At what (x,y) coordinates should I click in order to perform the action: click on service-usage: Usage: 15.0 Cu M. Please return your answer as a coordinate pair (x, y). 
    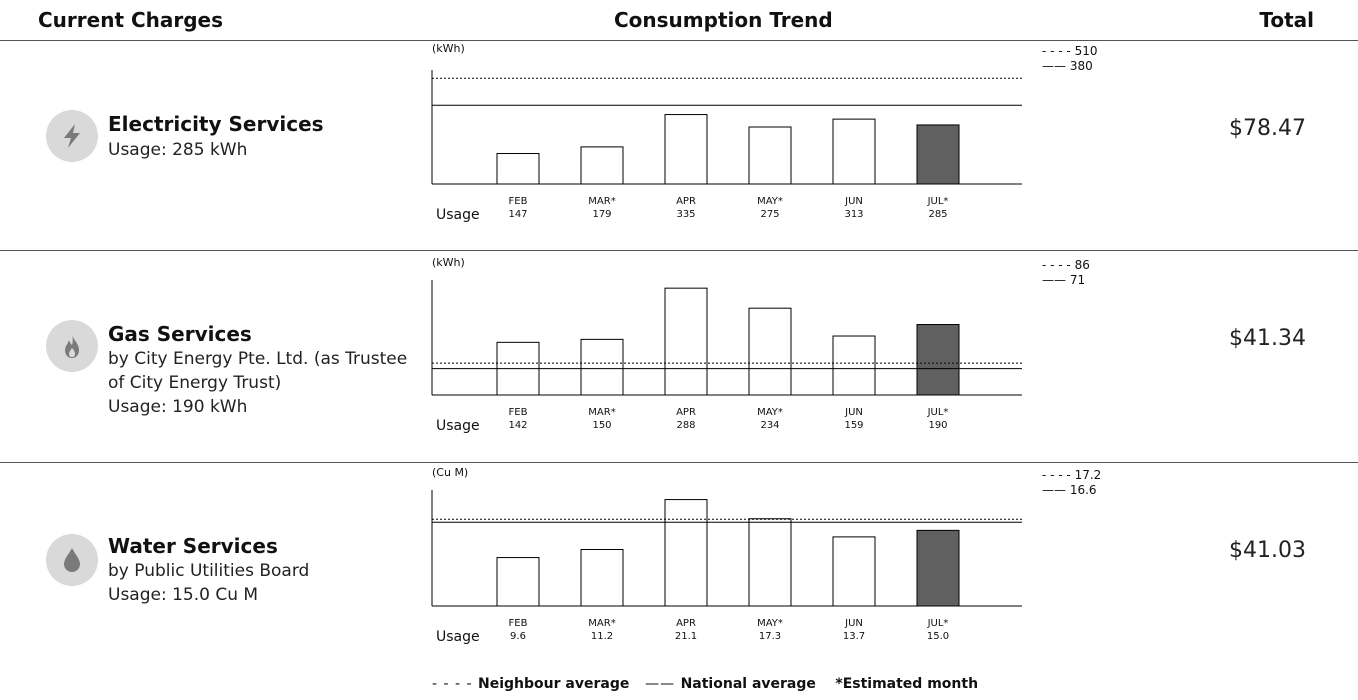
    Looking at the image, I should click on (183, 595).